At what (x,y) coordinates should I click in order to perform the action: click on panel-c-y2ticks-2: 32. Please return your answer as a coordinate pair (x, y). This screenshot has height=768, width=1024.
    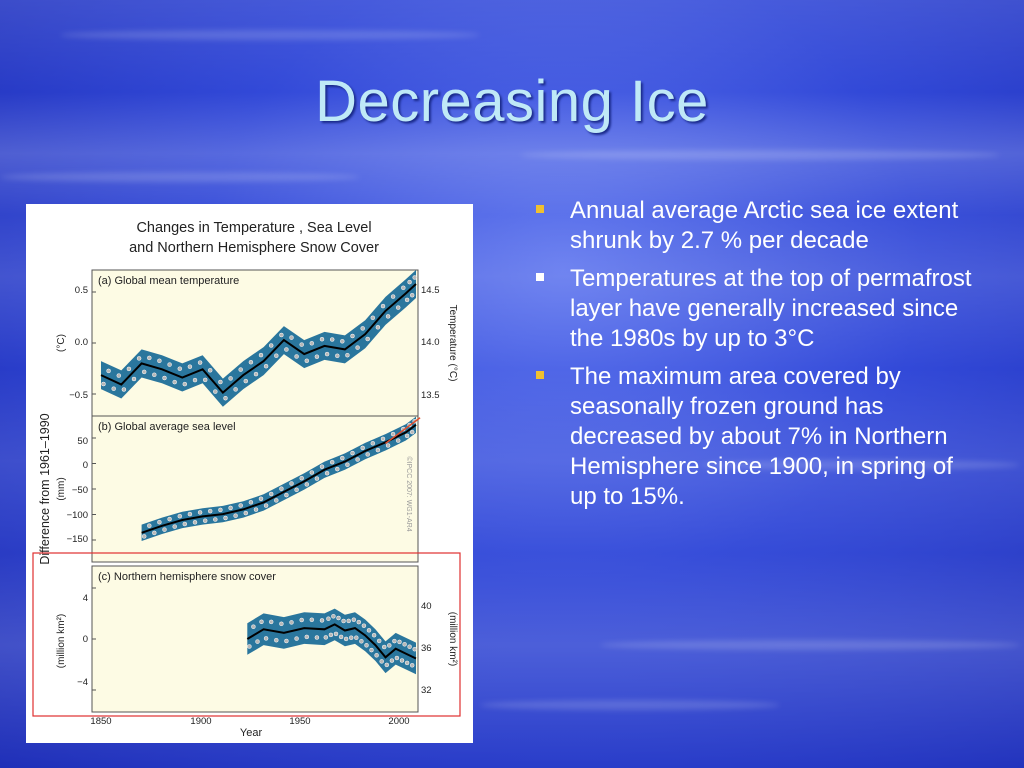
    Looking at the image, I should click on (426, 690).